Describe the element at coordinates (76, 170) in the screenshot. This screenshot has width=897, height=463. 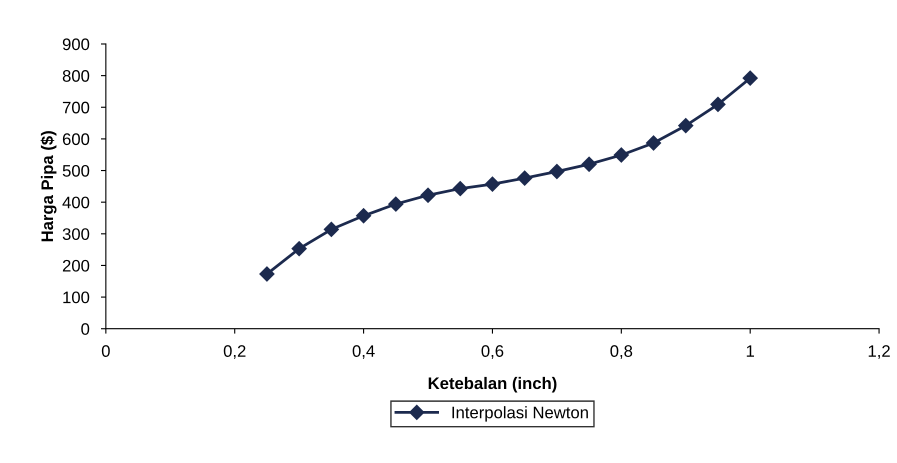
I see `y-tick-label: 500` at that location.